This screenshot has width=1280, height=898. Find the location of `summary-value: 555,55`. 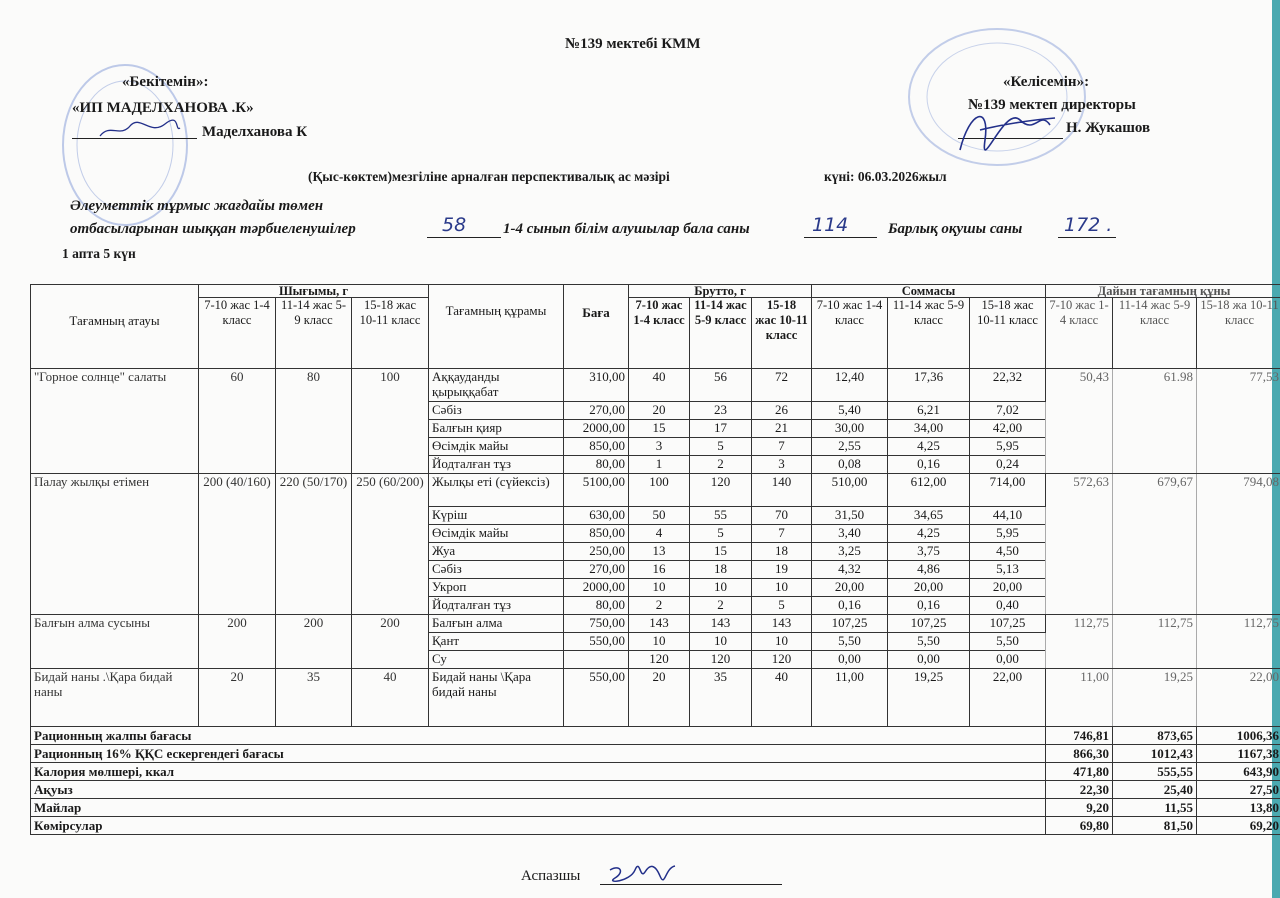

summary-value: 555,55 is located at coordinates (1155, 771).